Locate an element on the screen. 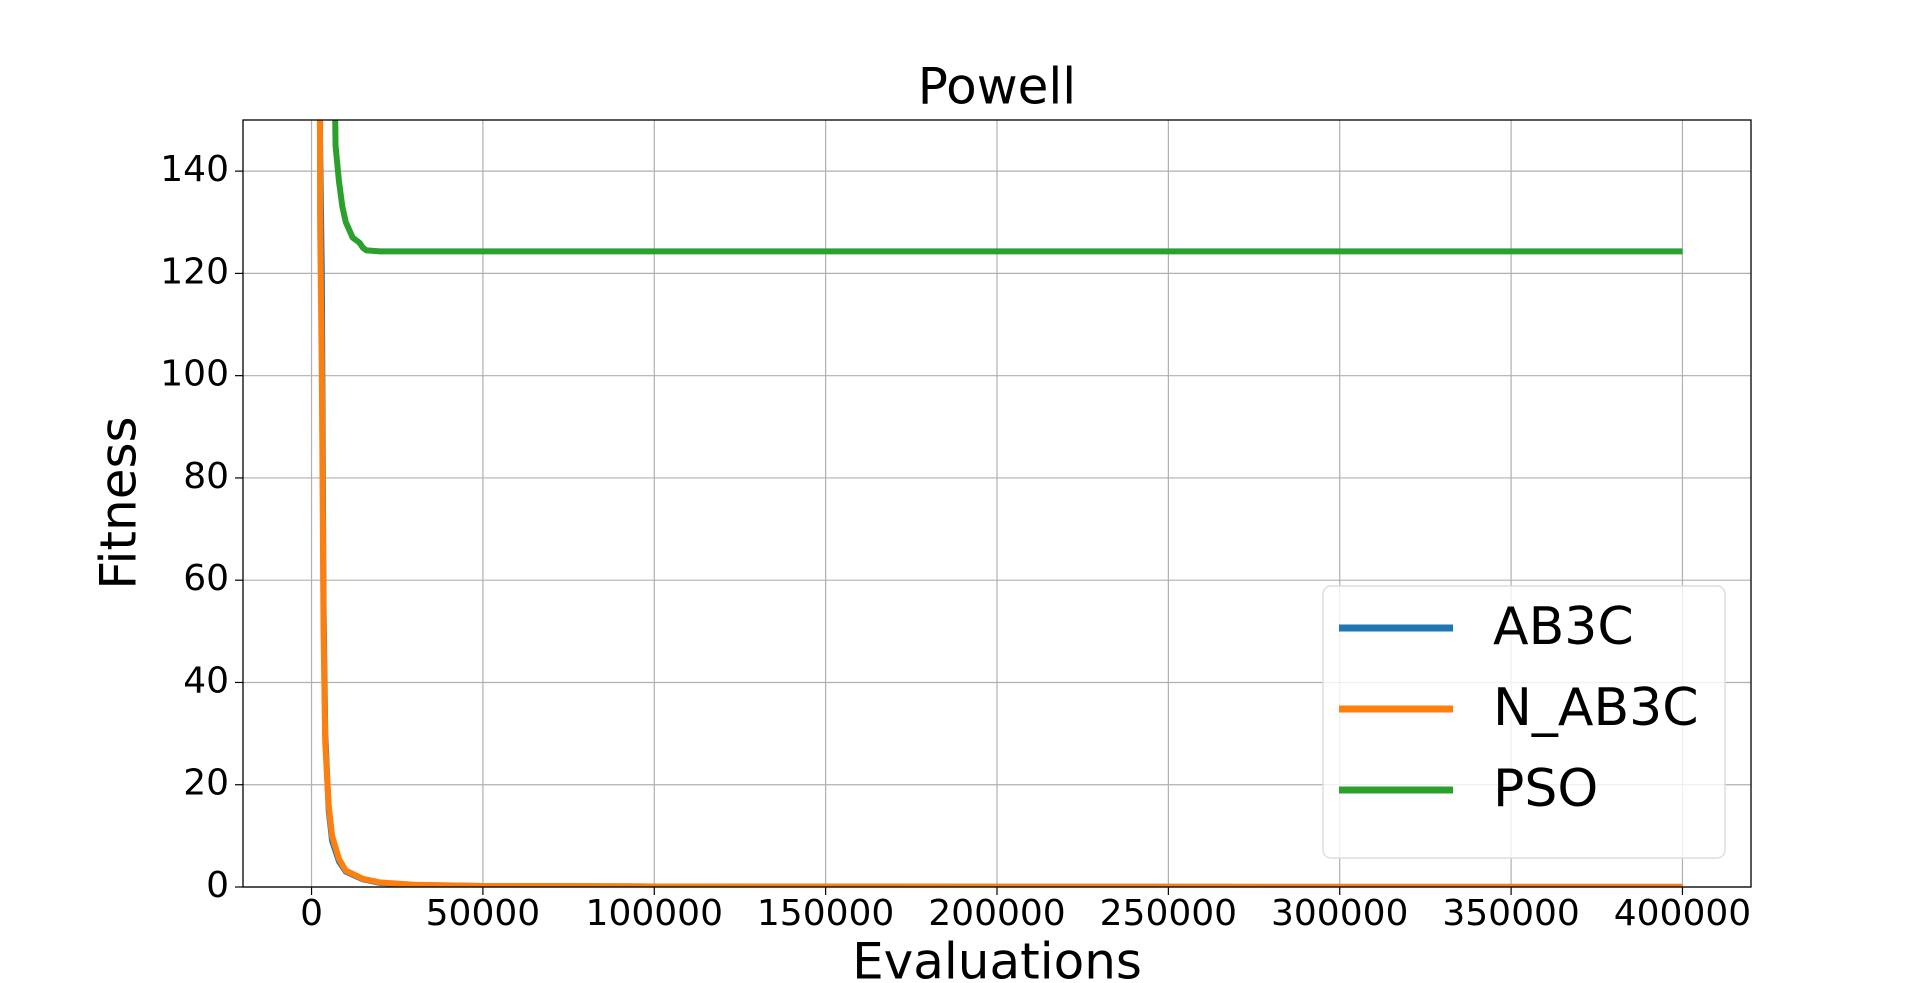 This screenshot has width=1920, height=983. y-tick-label: 0 is located at coordinates (217, 885).